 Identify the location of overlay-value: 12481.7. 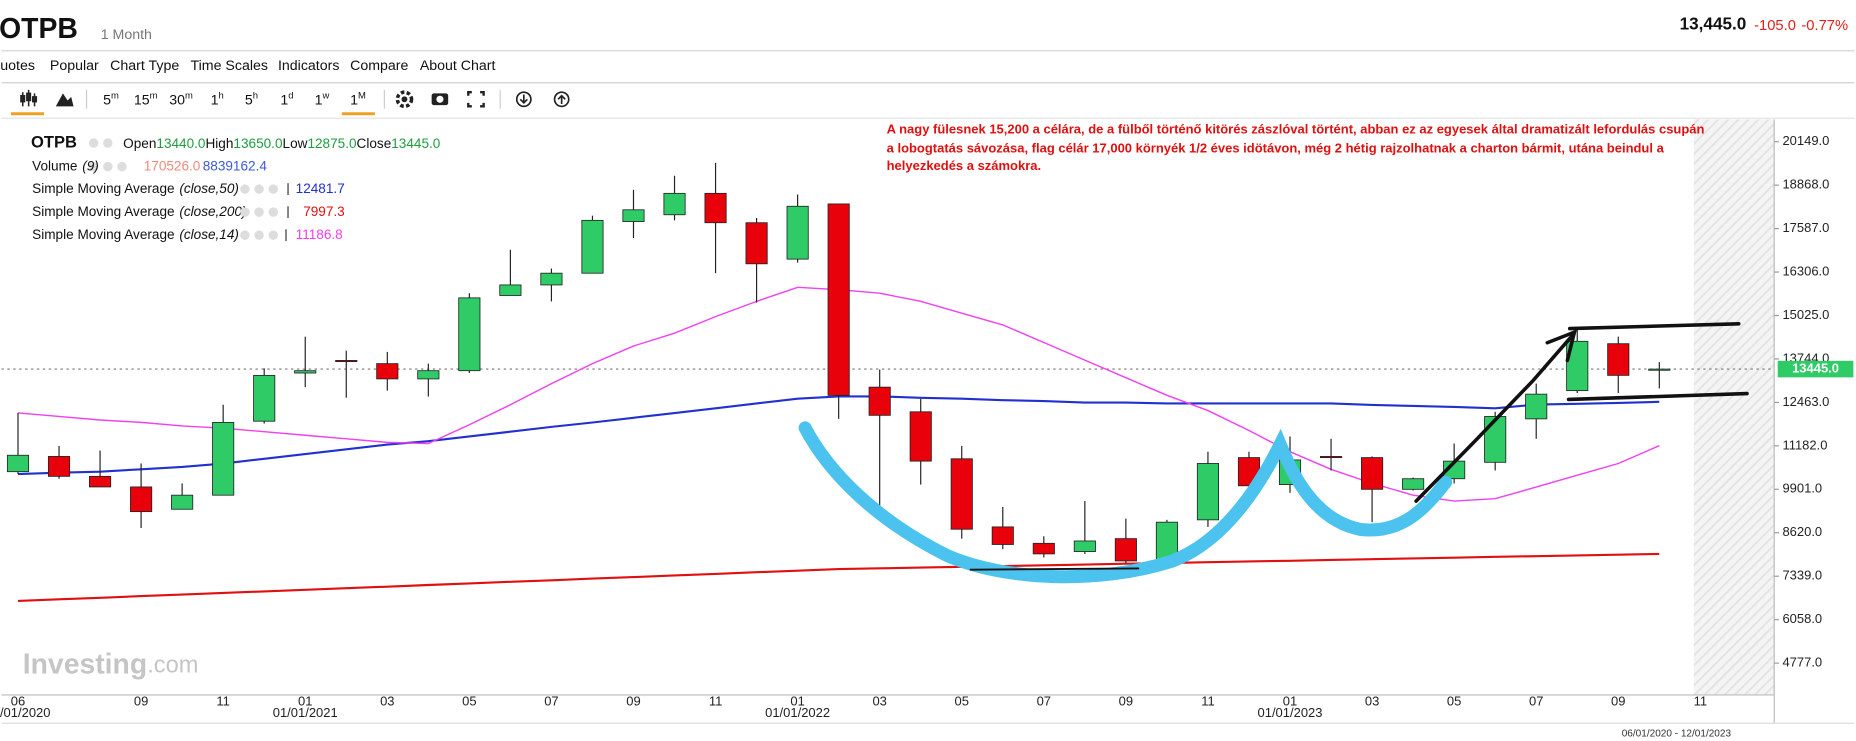
(320, 188).